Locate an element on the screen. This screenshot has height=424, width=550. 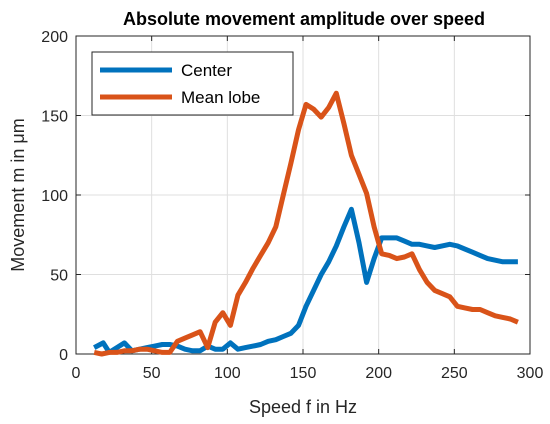
legend-label-center: Center is located at coordinates (206, 70).